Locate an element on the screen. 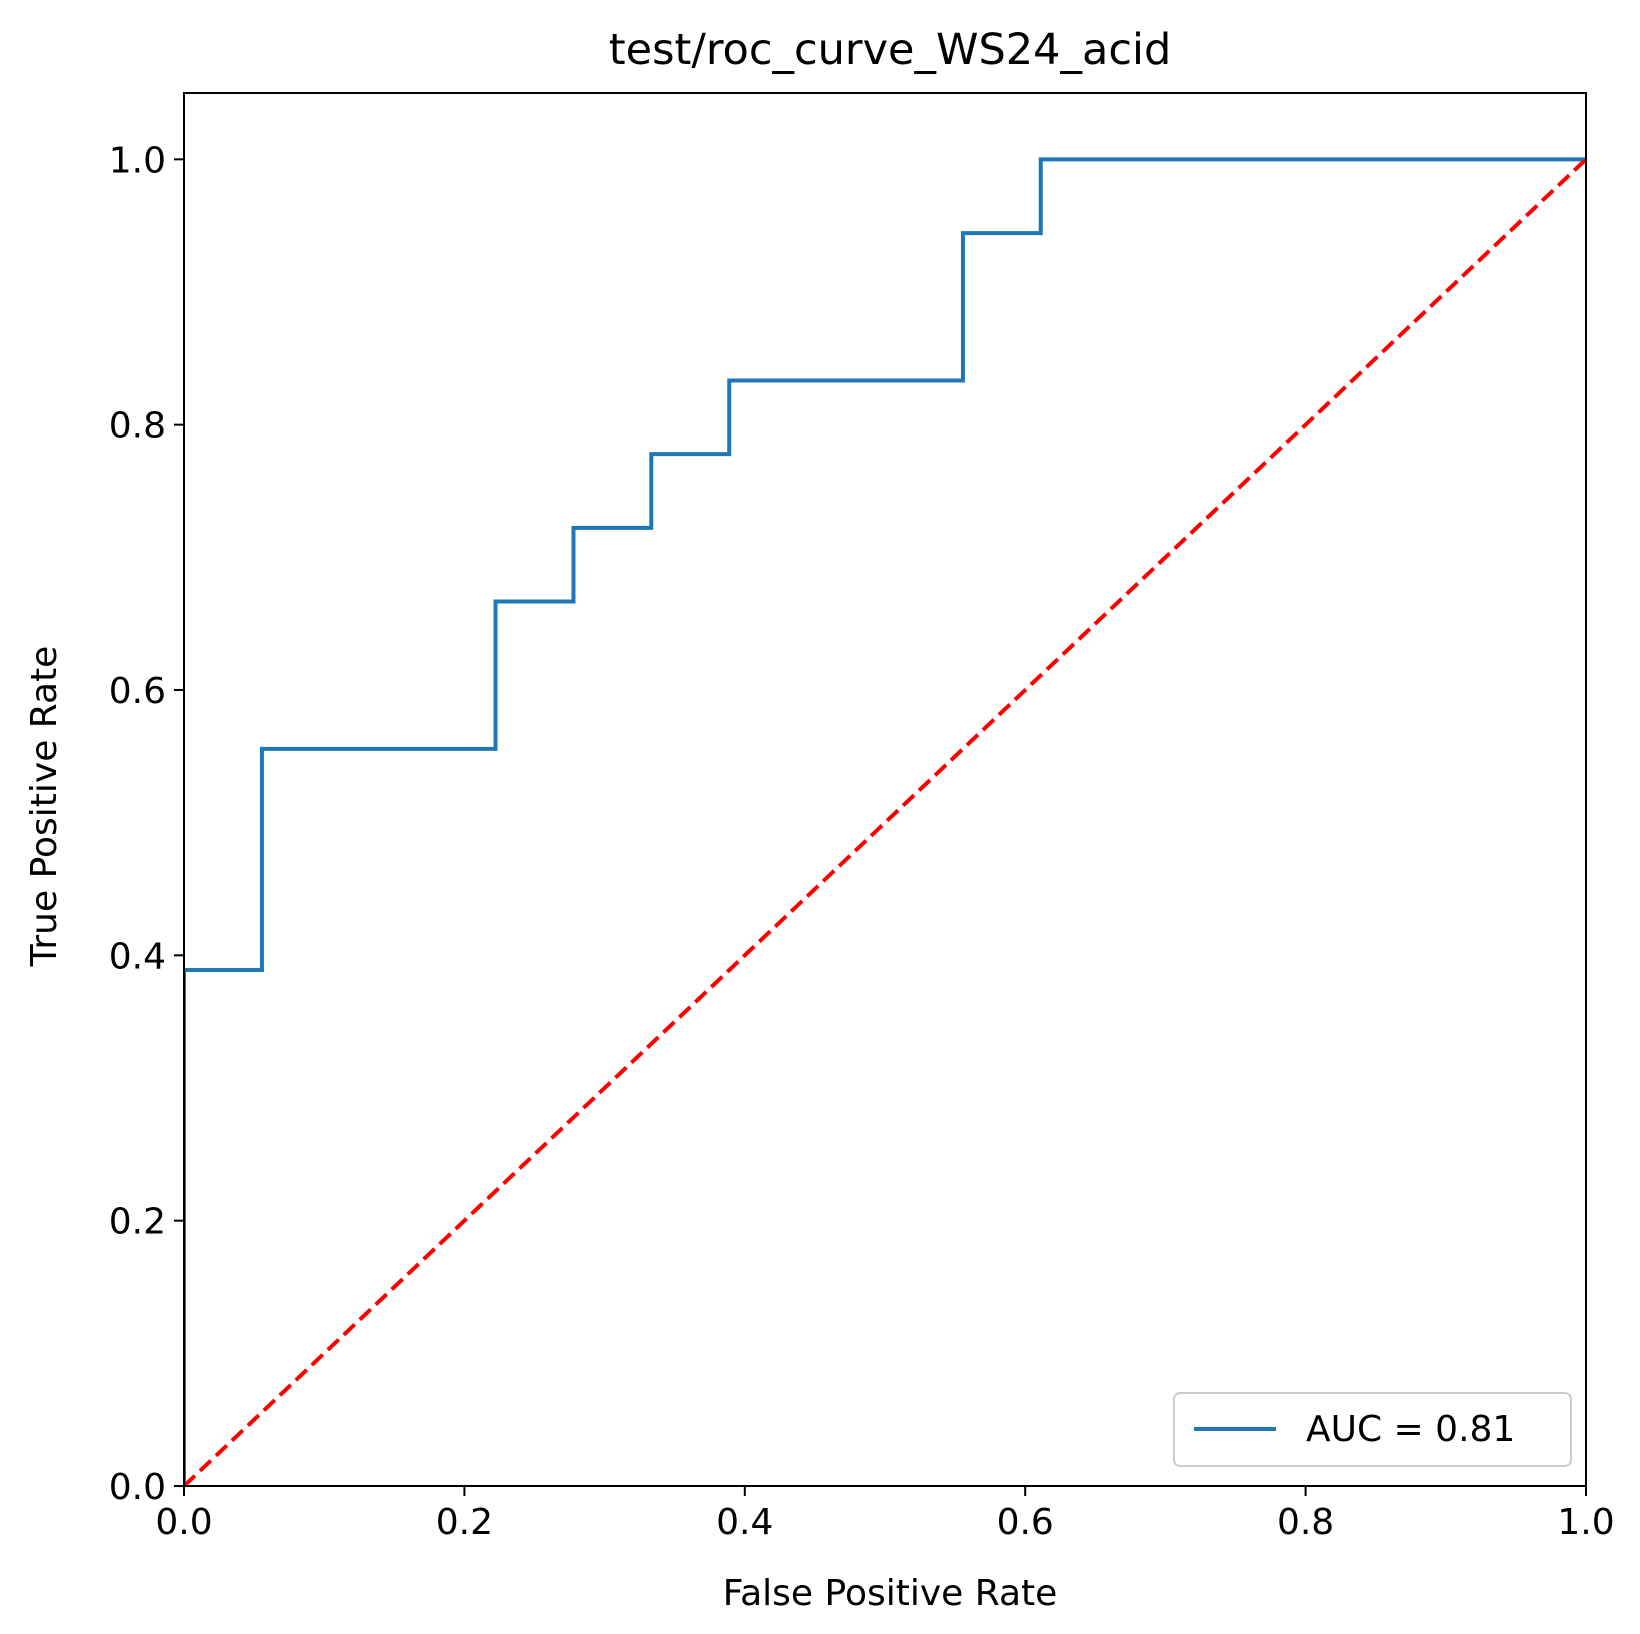 Image resolution: width=1640 pixels, height=1634 pixels. x-tick-label: 0.2 is located at coordinates (464, 1522).